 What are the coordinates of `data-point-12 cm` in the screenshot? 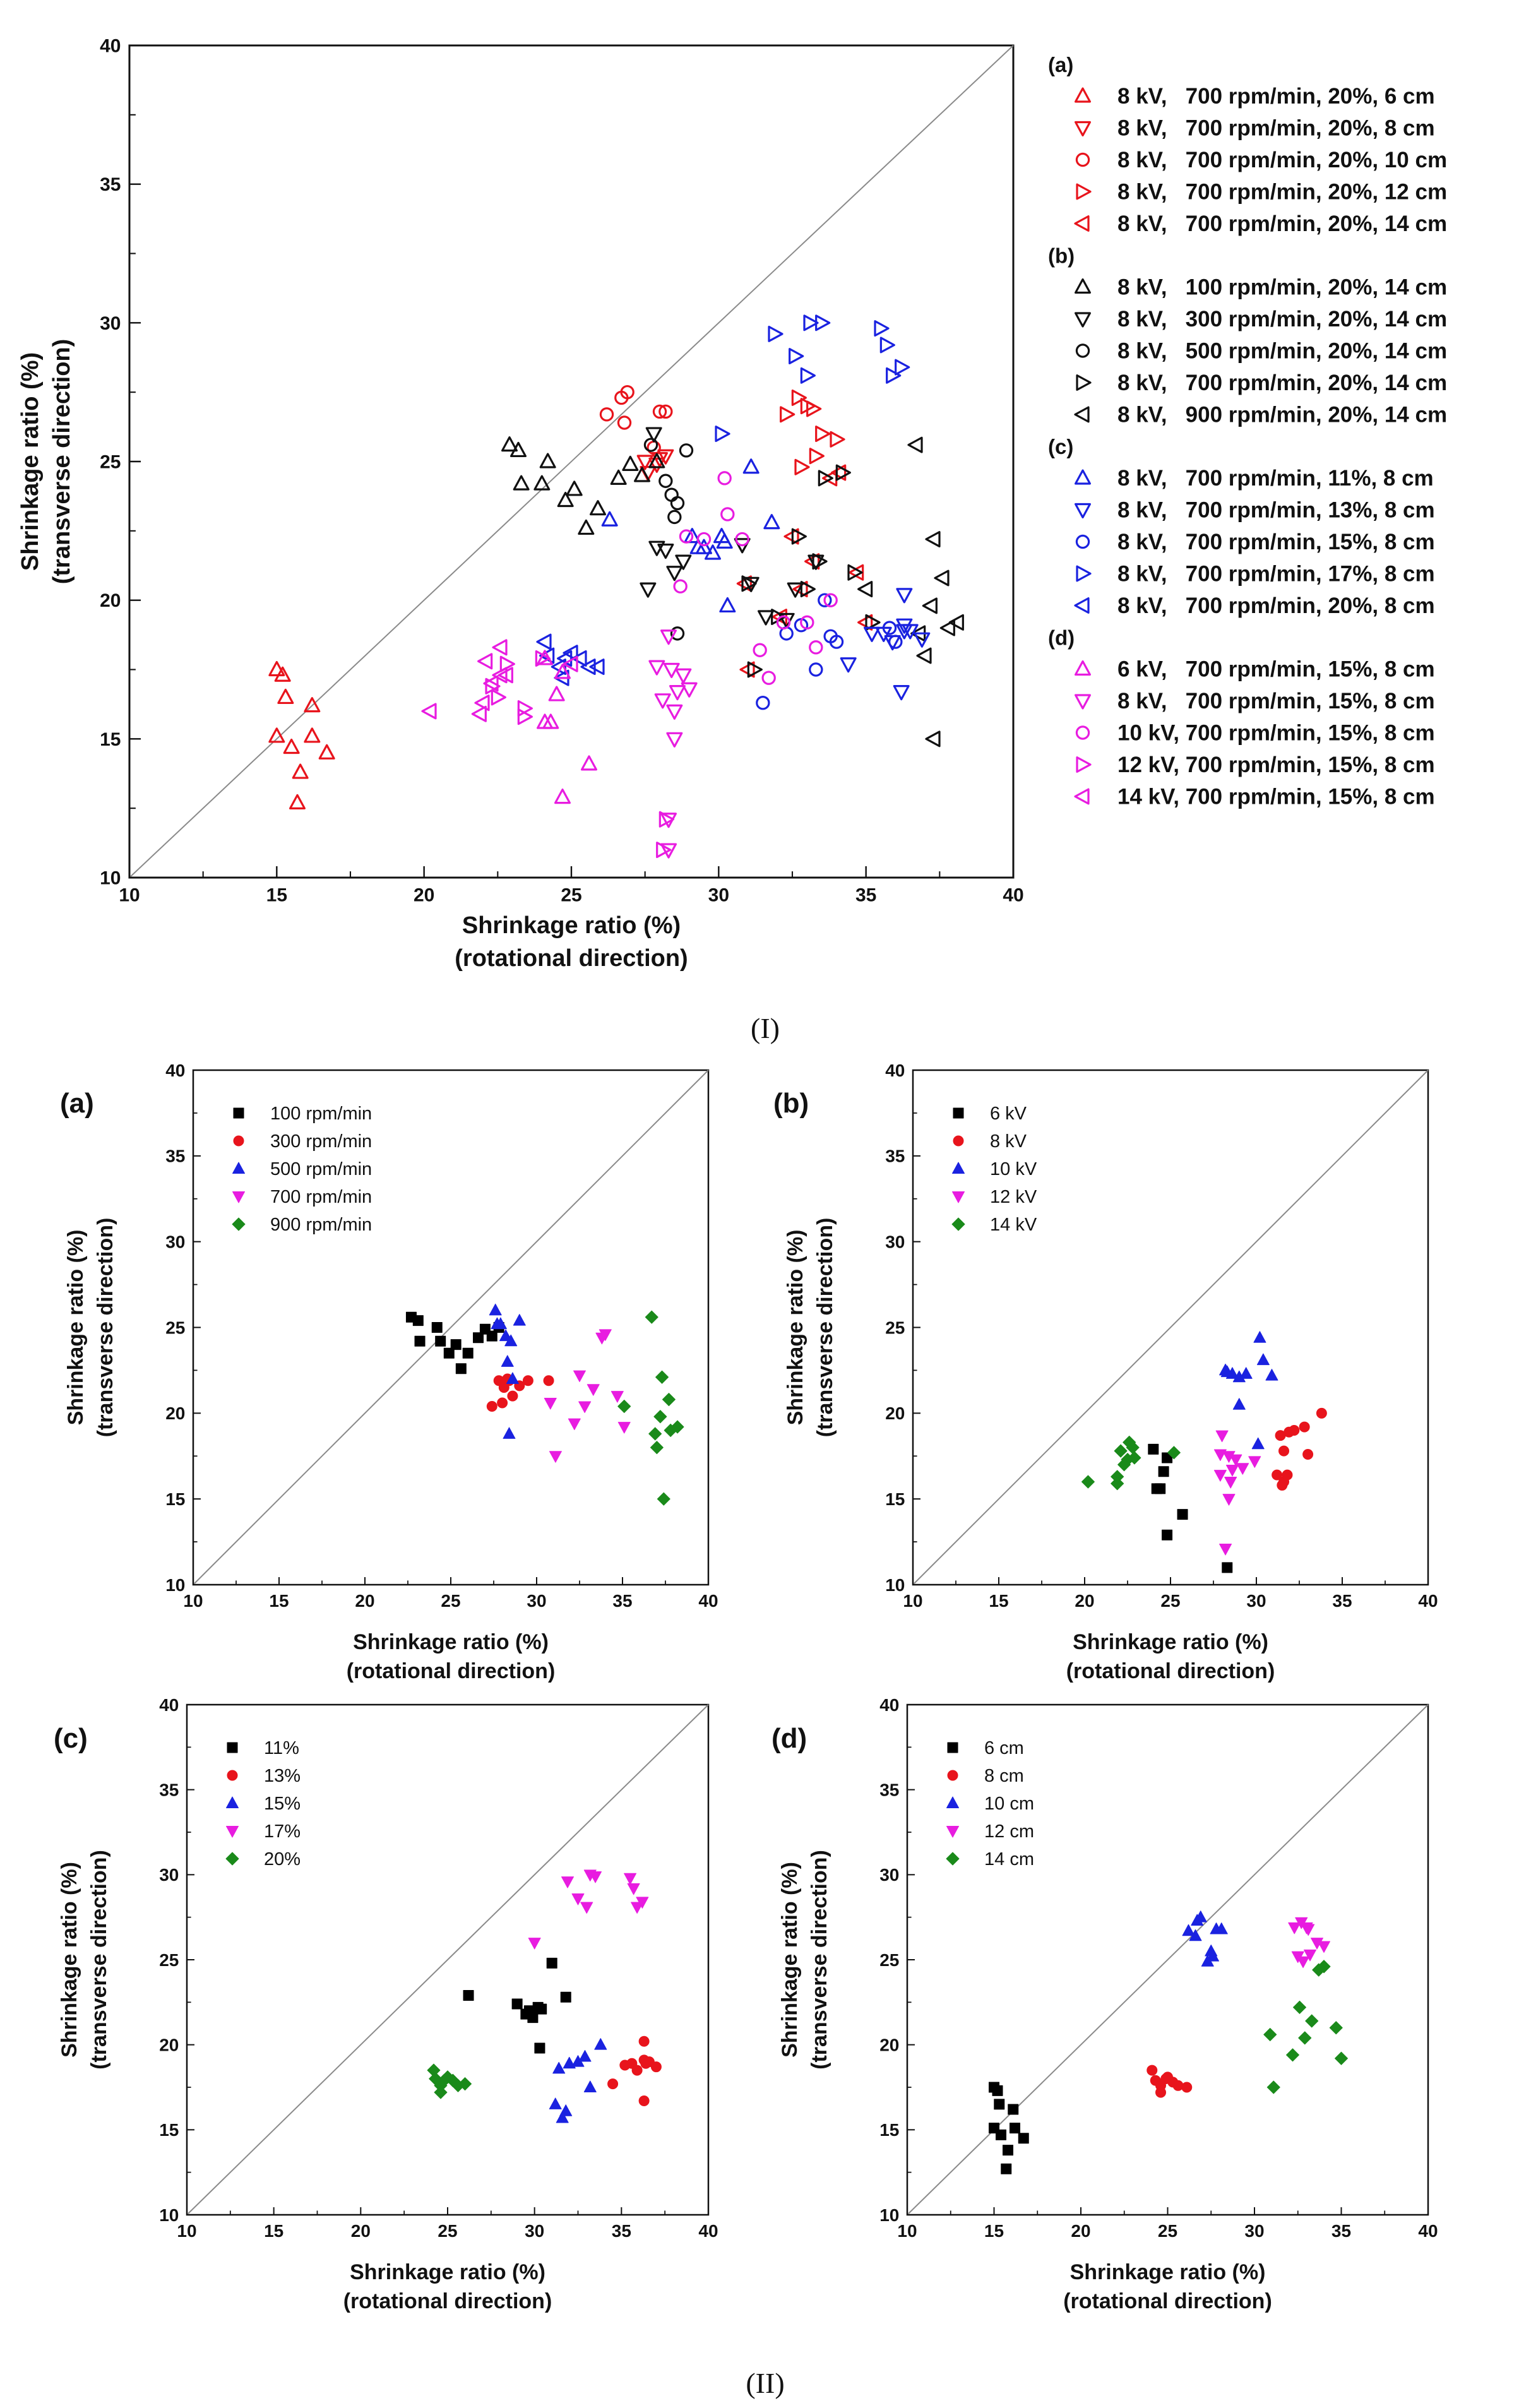 It's located at (1324, 1947).